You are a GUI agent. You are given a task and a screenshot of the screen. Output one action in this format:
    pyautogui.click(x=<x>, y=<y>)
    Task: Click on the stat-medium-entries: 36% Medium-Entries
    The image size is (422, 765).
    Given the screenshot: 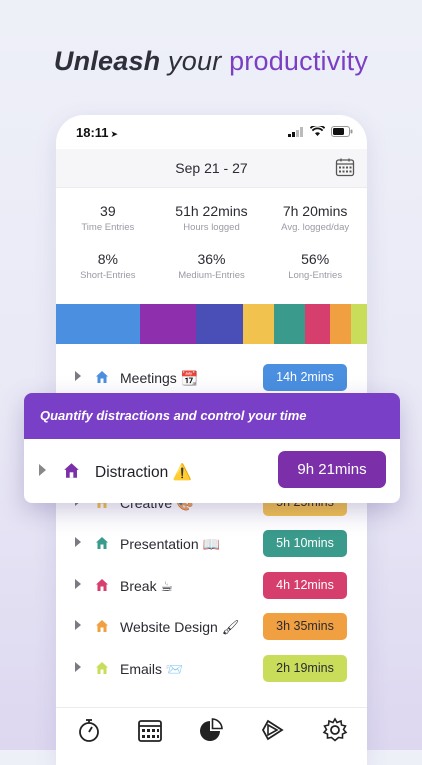 What is the action you would take?
    pyautogui.click(x=211, y=275)
    